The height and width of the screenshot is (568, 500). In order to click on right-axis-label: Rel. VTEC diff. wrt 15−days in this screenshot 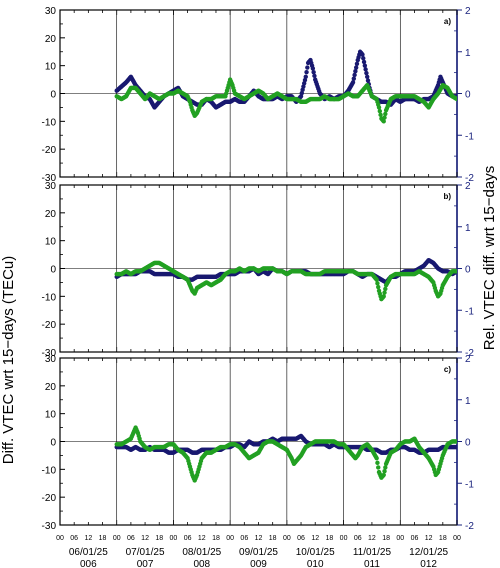, I will do `click(489, 258)`.